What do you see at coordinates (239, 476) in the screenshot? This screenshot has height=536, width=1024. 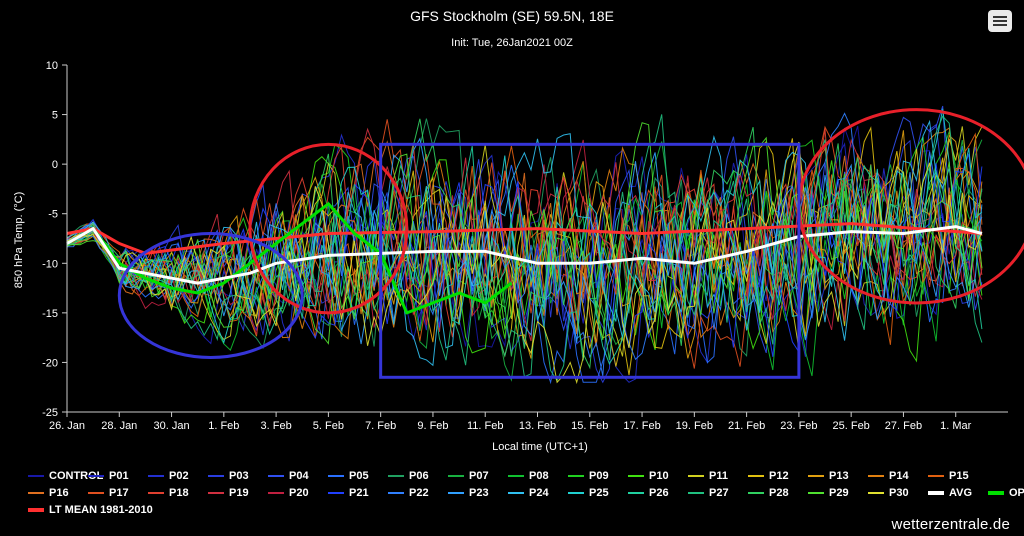 I see `legend-label: P03` at bounding box center [239, 476].